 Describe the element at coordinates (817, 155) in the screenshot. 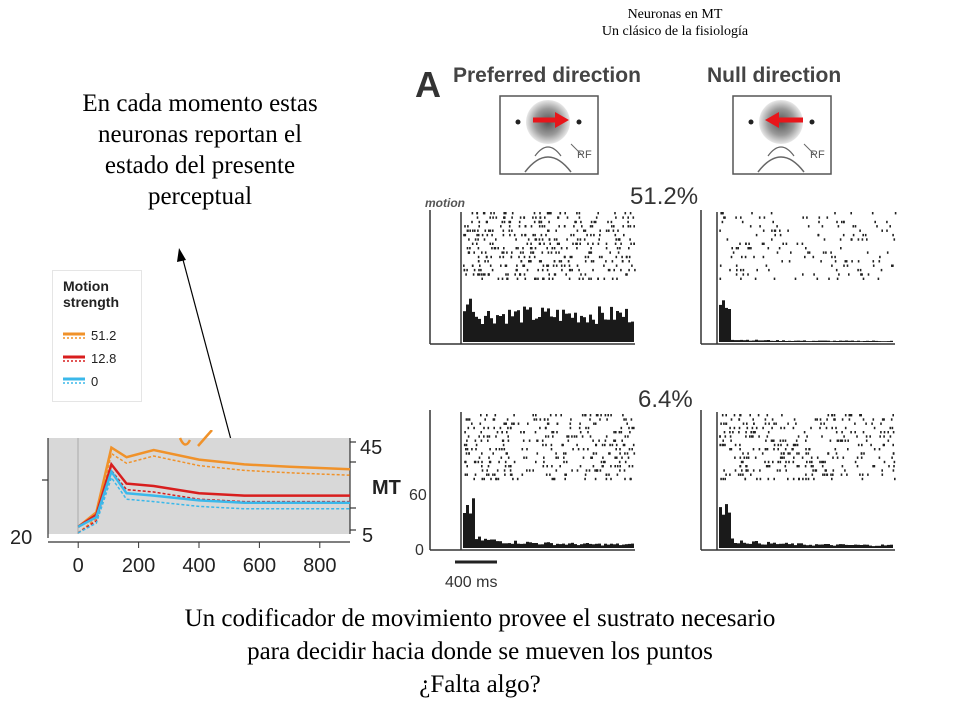

I see `rf-label-null: RF` at that location.